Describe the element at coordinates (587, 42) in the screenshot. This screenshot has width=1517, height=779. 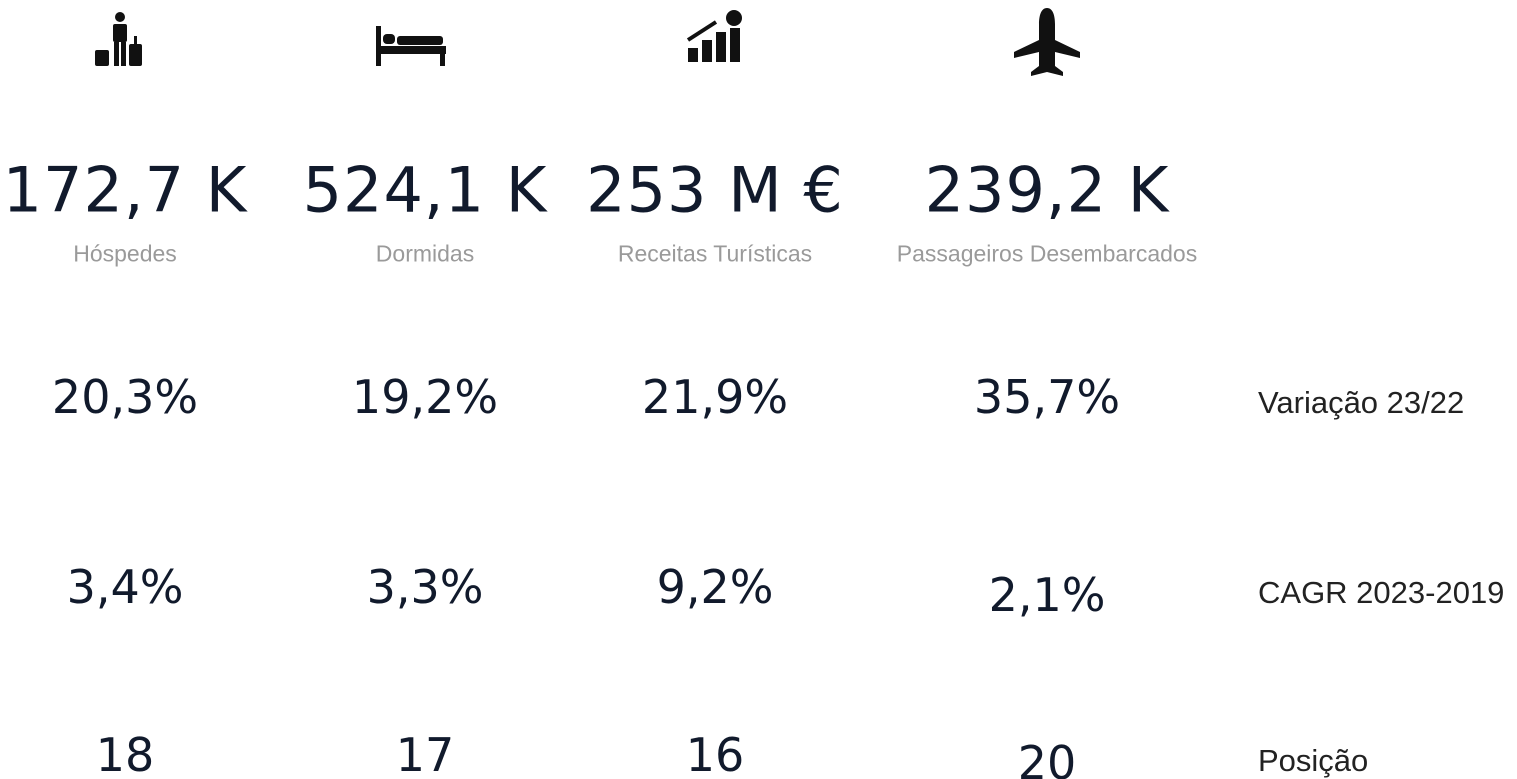
I see `icons` at that location.